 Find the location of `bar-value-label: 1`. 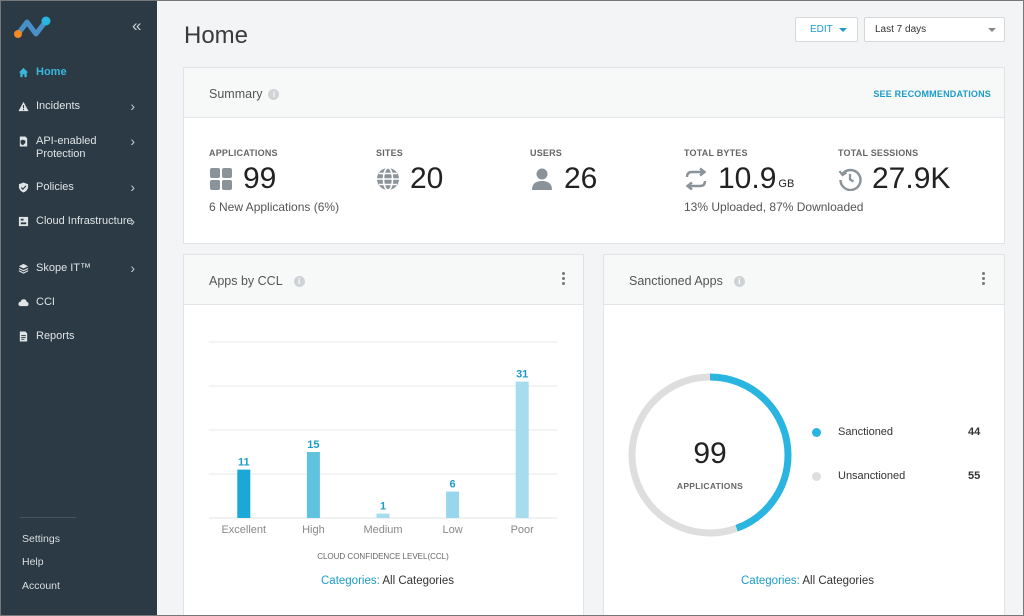

bar-value-label: 1 is located at coordinates (383, 507).